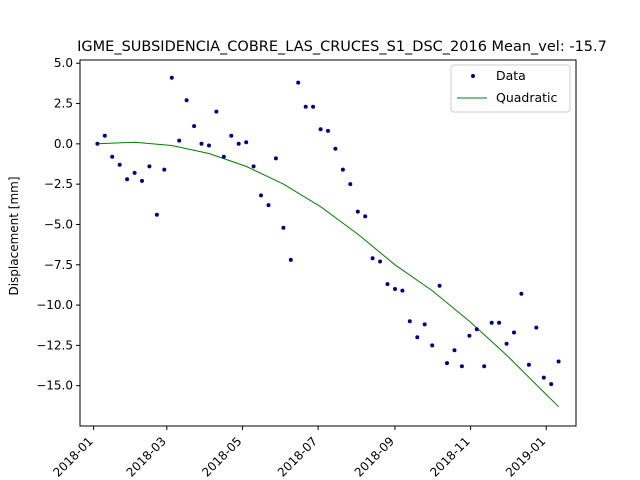 This screenshot has width=640, height=480. What do you see at coordinates (449, 456) in the screenshot?
I see `x-tick-label: 2018-11` at bounding box center [449, 456].